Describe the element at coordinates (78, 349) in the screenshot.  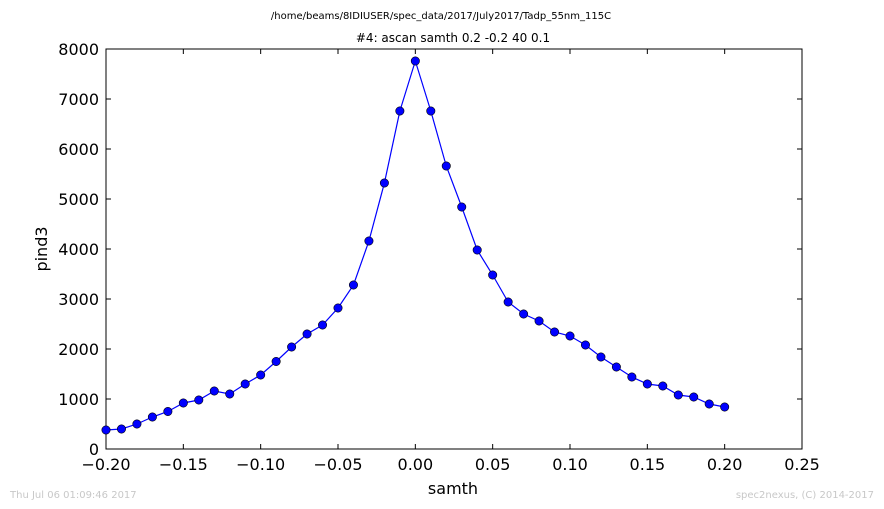
I see `y-tick-label: 2000` at that location.